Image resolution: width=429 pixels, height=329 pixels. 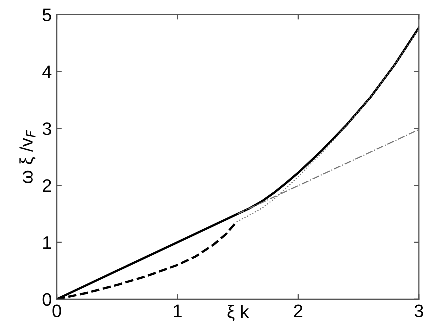 I want to click on y-axis-title: ω ξ /v$_{F}$, so click(x=28, y=157).